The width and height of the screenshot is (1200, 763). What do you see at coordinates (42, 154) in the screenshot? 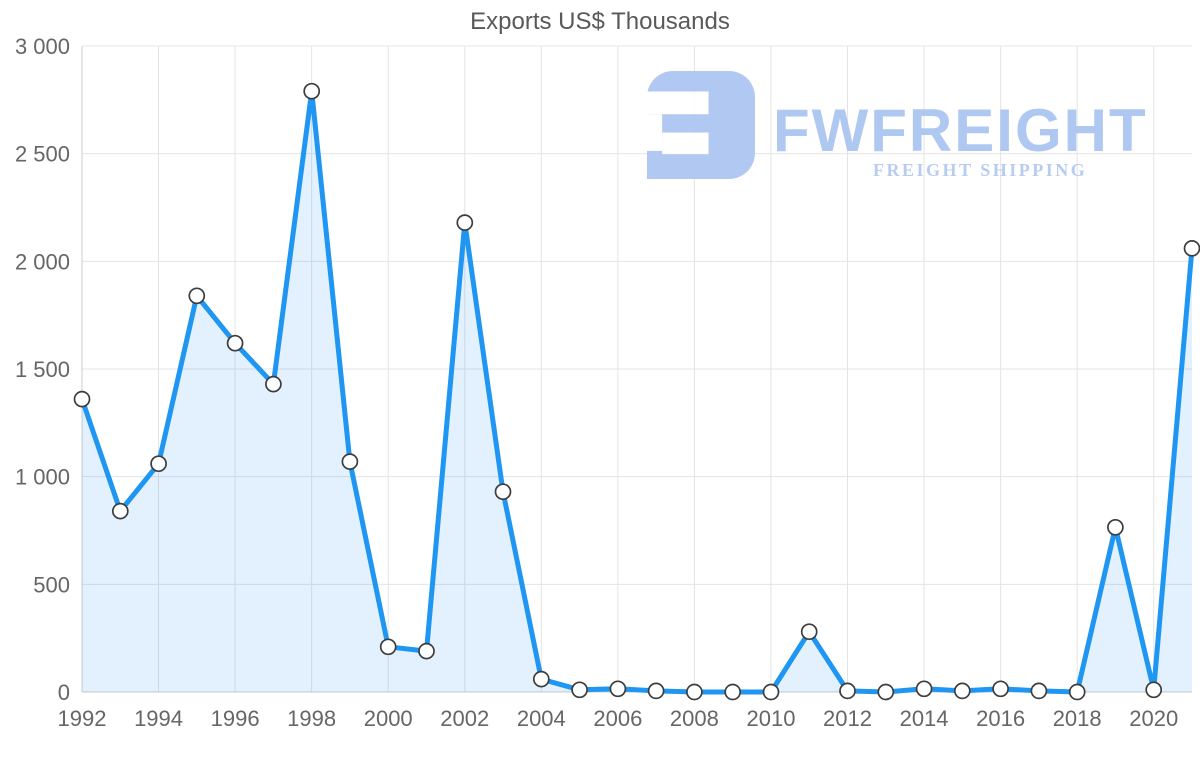
I see `y-axis-tick-label: 2 500` at bounding box center [42, 154].